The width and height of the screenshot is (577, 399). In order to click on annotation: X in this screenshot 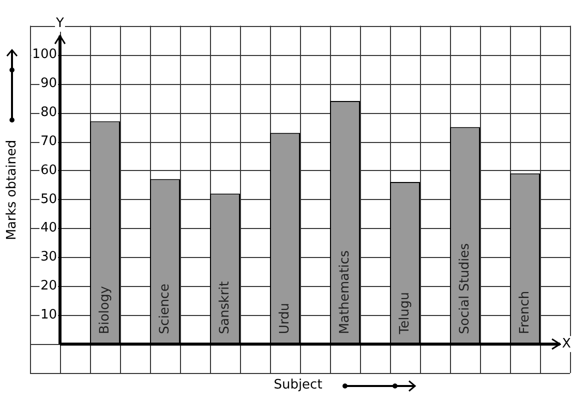, I will do `click(566, 344)`.